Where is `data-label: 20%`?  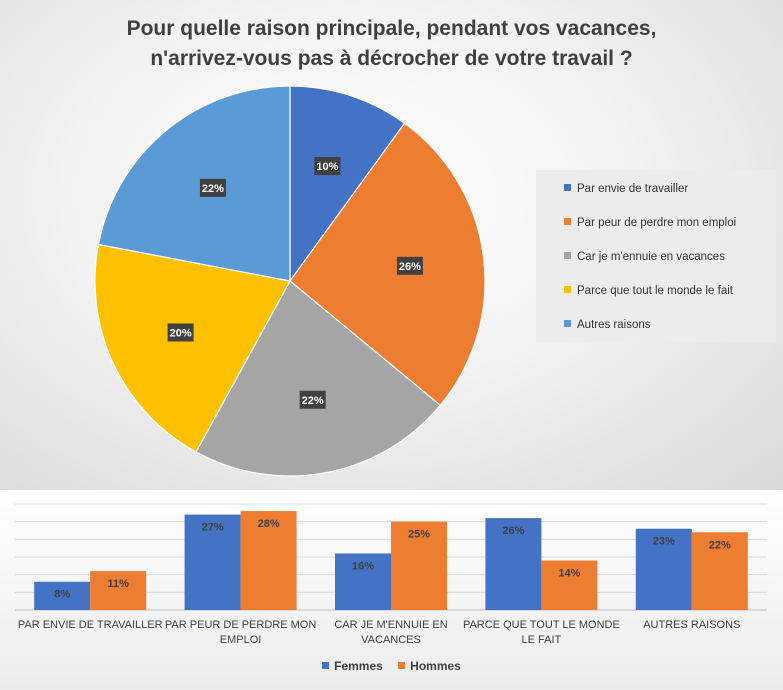 data-label: 20% is located at coordinates (181, 333).